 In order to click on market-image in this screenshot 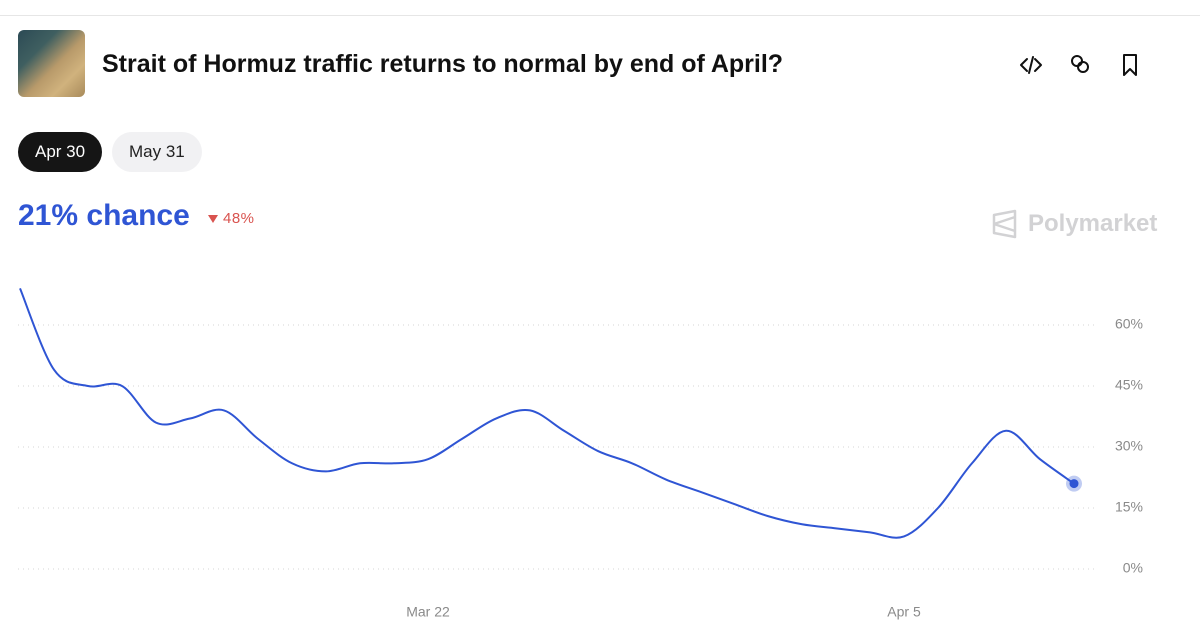, I will do `click(51, 63)`.